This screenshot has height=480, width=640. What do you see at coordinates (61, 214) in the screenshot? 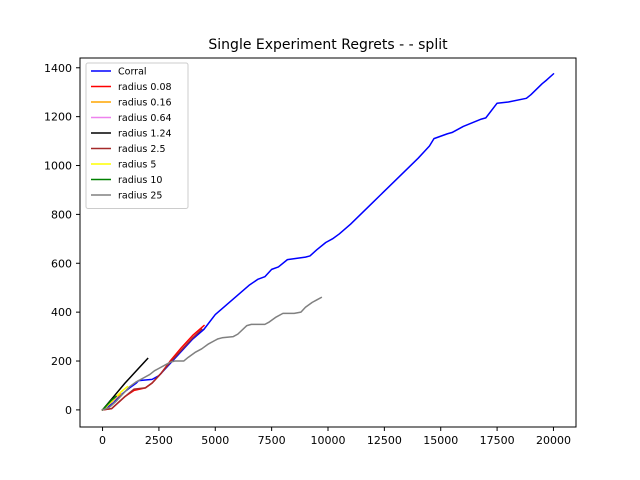
I see `y-tick-label: 800` at bounding box center [61, 214].